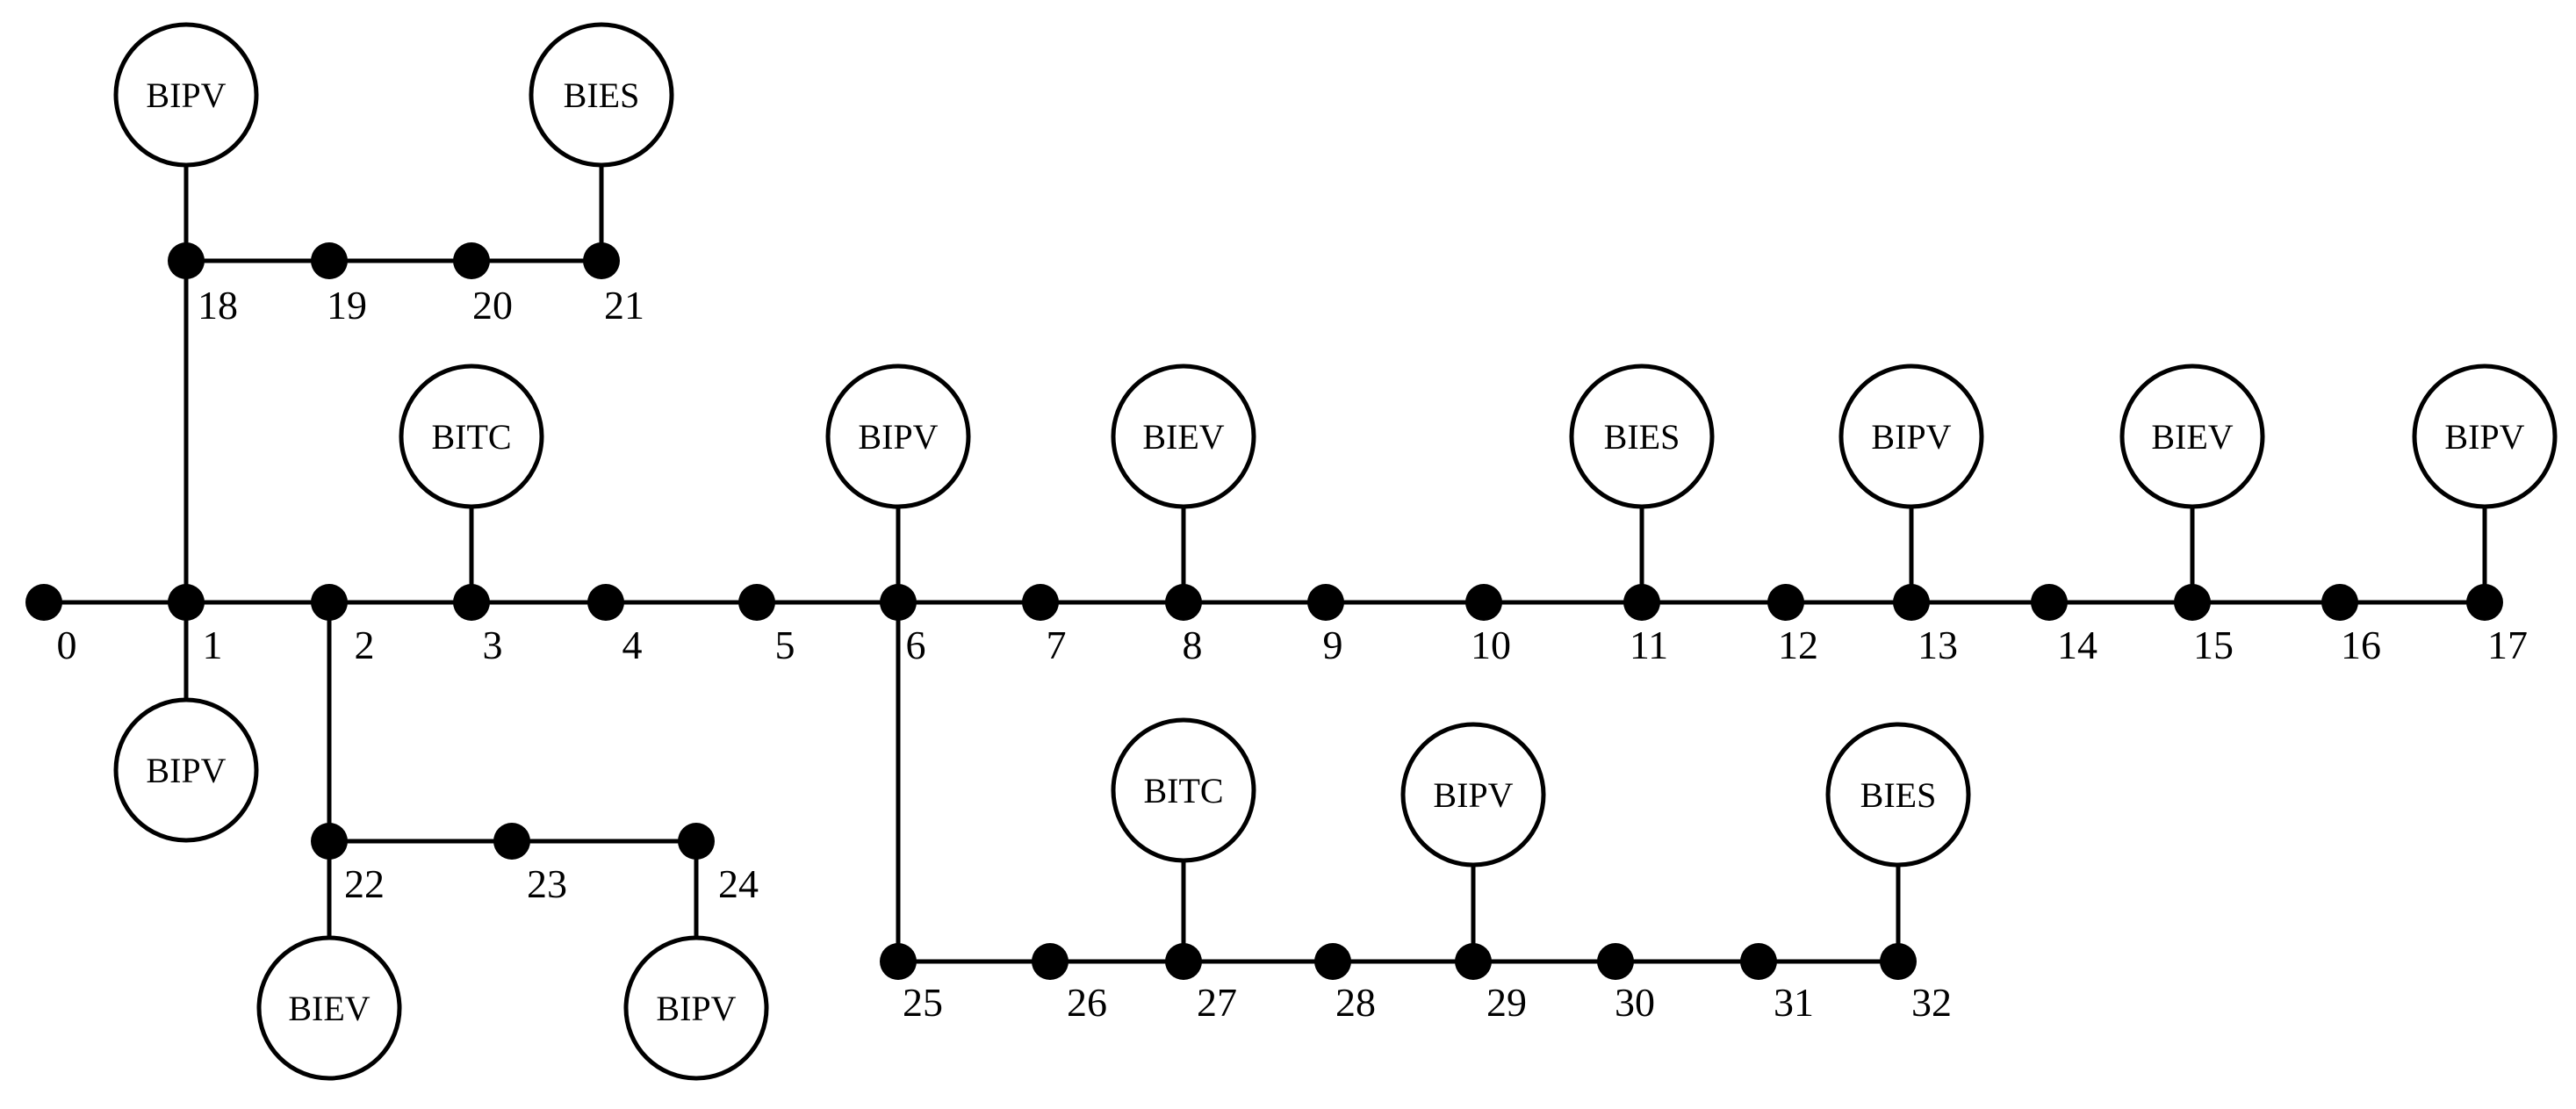 The width and height of the screenshot is (2576, 1109). What do you see at coordinates (1635, 1002) in the screenshot?
I see `bus-label-30: 30` at bounding box center [1635, 1002].